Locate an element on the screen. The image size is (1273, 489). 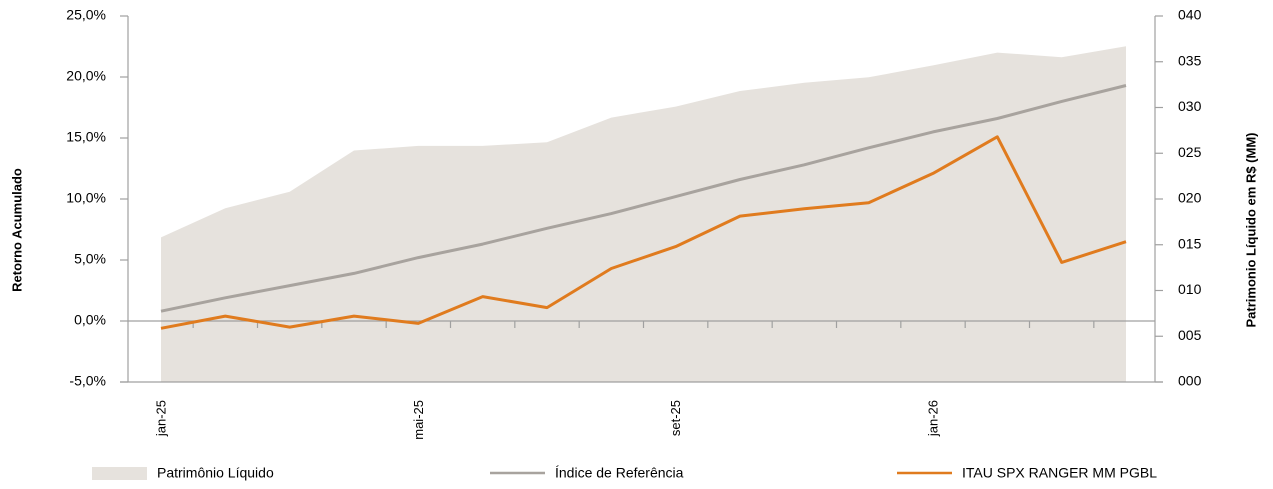
y2-tick-label: 005 is located at coordinates (1190, 335).